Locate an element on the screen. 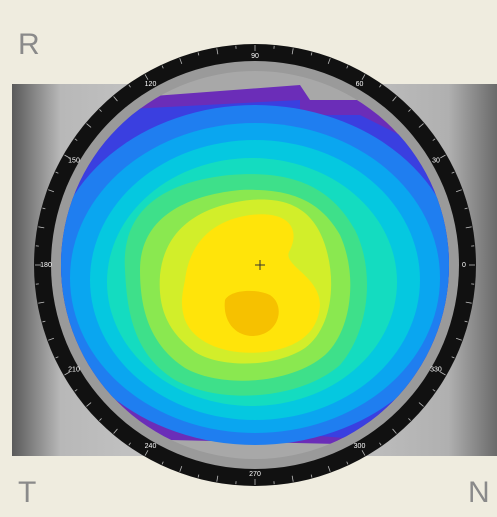 The height and width of the screenshot is (517, 497). corner-label: N is located at coordinates (479, 492).